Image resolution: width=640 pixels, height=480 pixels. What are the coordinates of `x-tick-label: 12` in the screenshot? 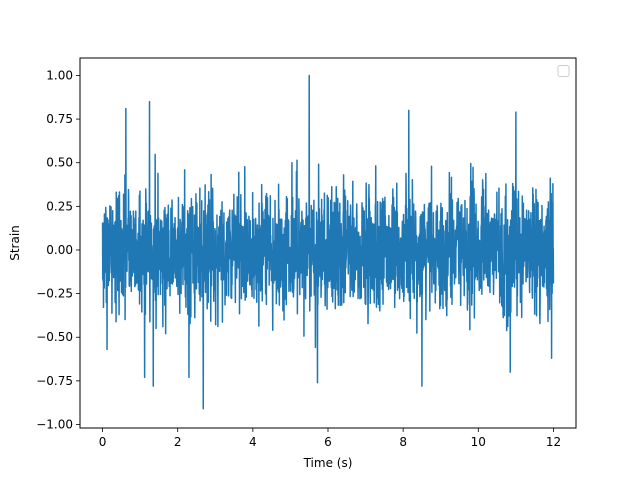 It's located at (553, 442).